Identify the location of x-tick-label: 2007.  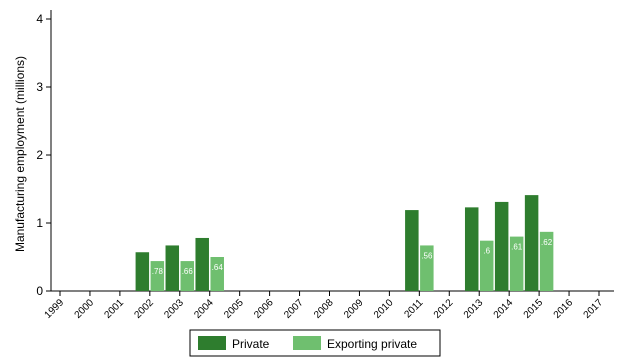
(294, 309).